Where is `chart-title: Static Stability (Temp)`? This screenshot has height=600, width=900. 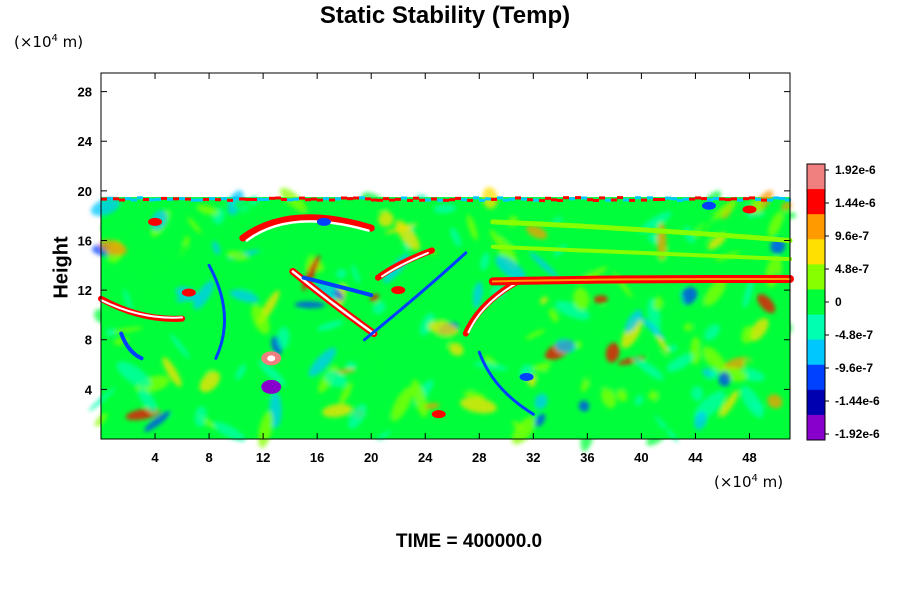 chart-title: Static Stability (Temp) is located at coordinates (445, 15).